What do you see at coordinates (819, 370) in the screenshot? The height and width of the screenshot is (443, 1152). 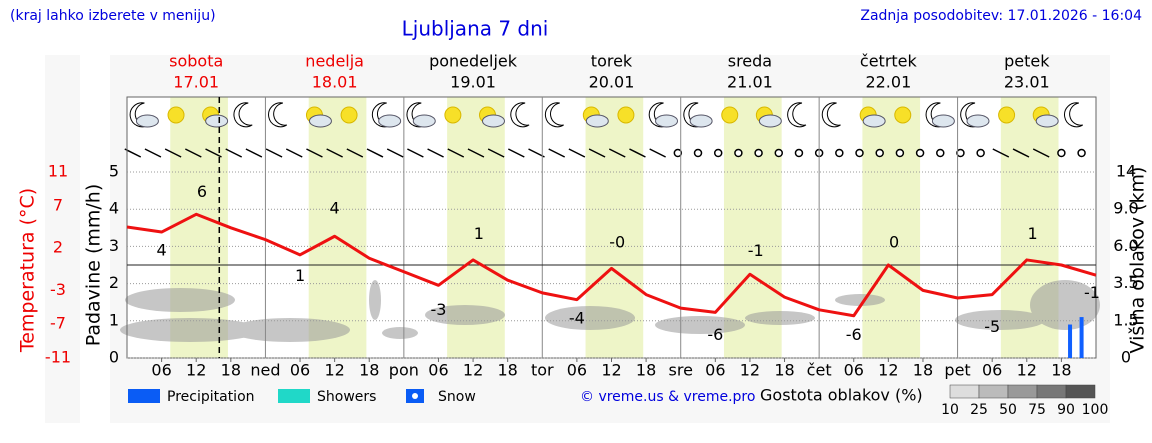 I see `x-tick-label: čet` at bounding box center [819, 370].